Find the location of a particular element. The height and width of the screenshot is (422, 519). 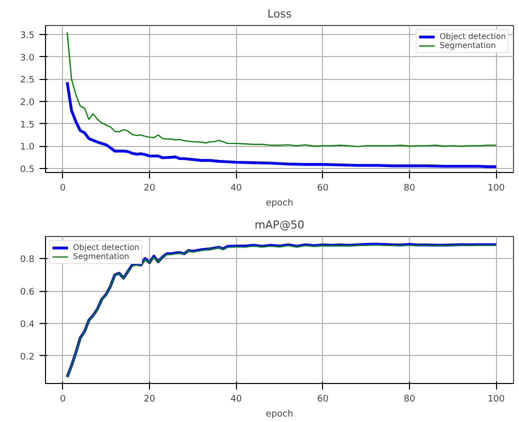

y-tick-label: 3.0 is located at coordinates (27, 58).